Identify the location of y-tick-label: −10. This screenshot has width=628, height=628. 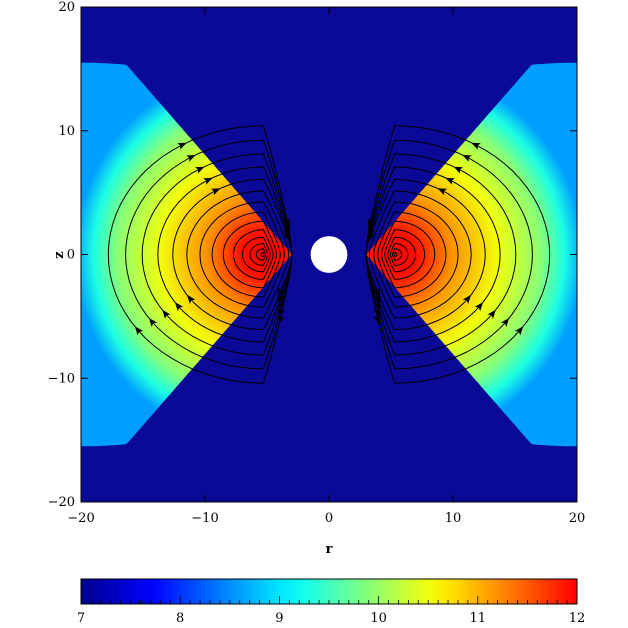
(61, 378).